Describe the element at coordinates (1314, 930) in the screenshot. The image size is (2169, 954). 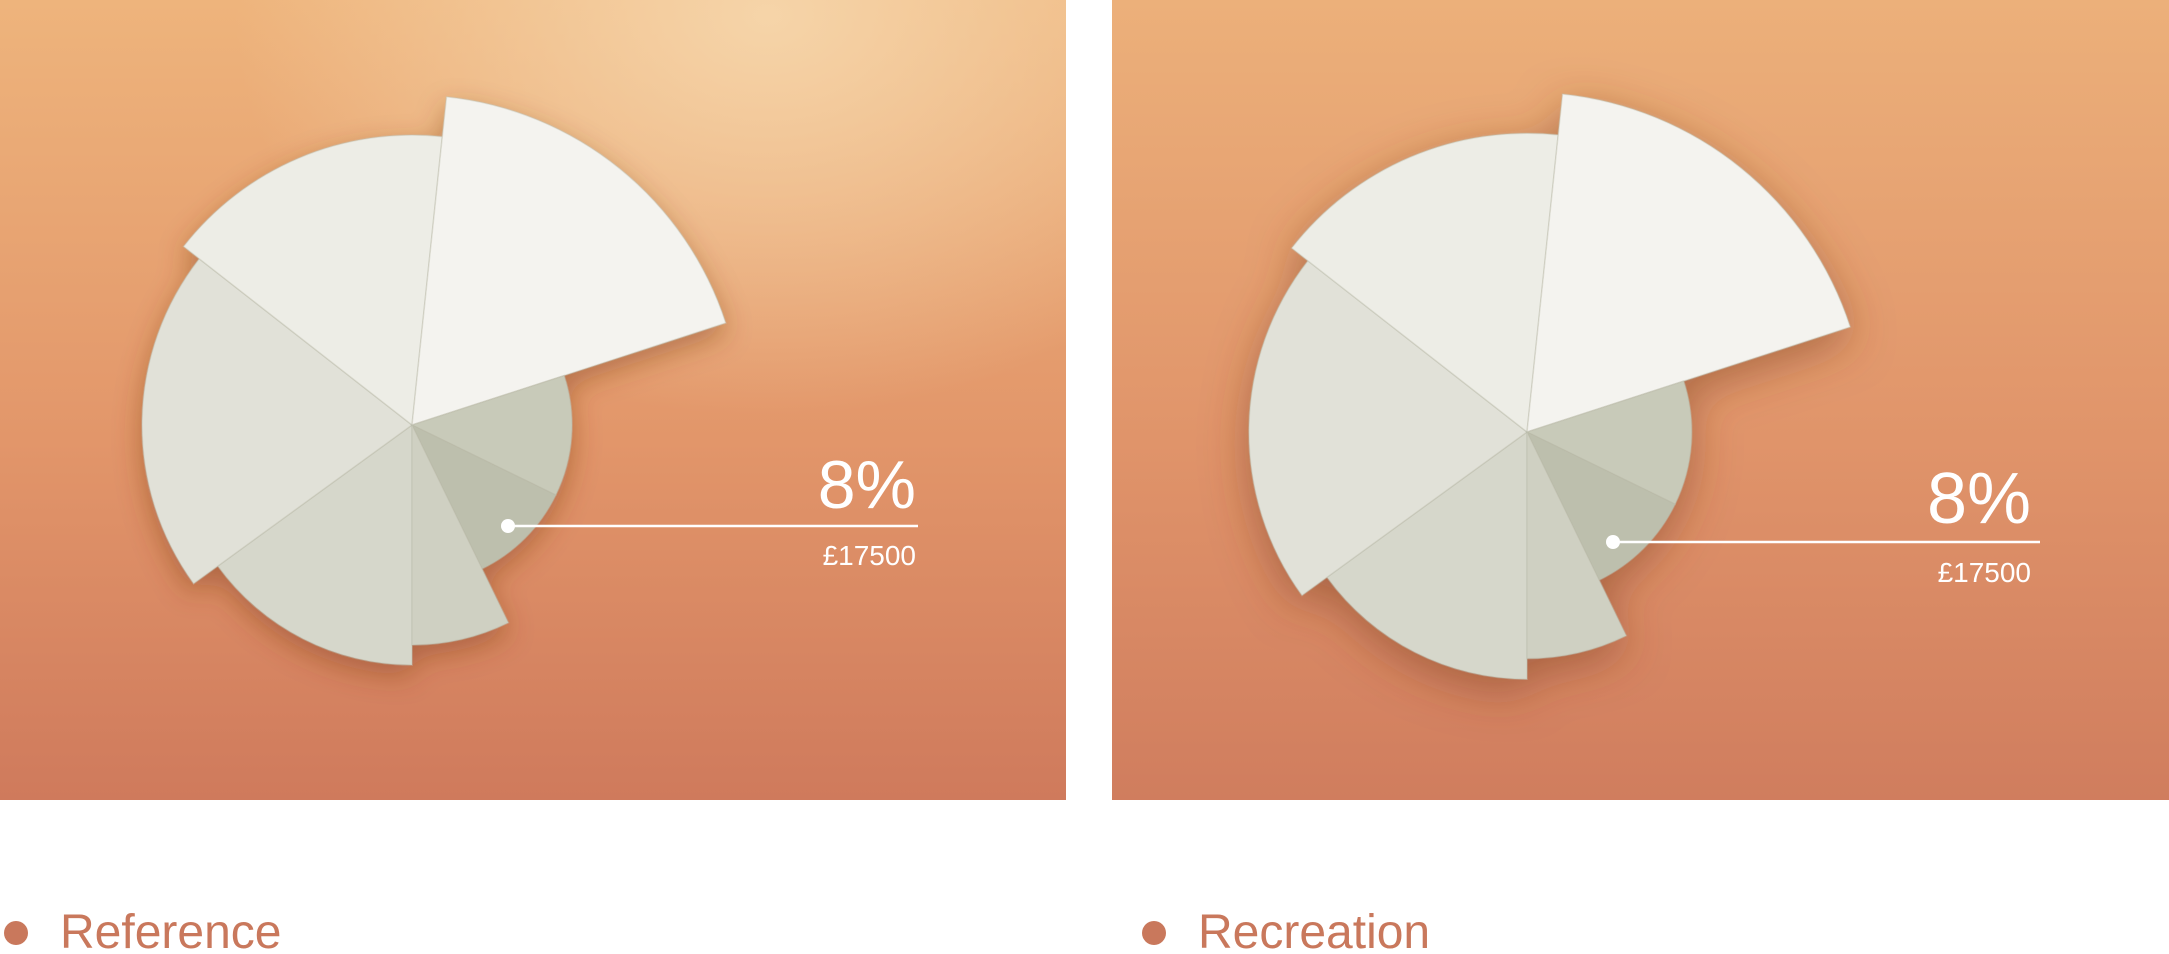
I see `caption-label: Recreation` at that location.